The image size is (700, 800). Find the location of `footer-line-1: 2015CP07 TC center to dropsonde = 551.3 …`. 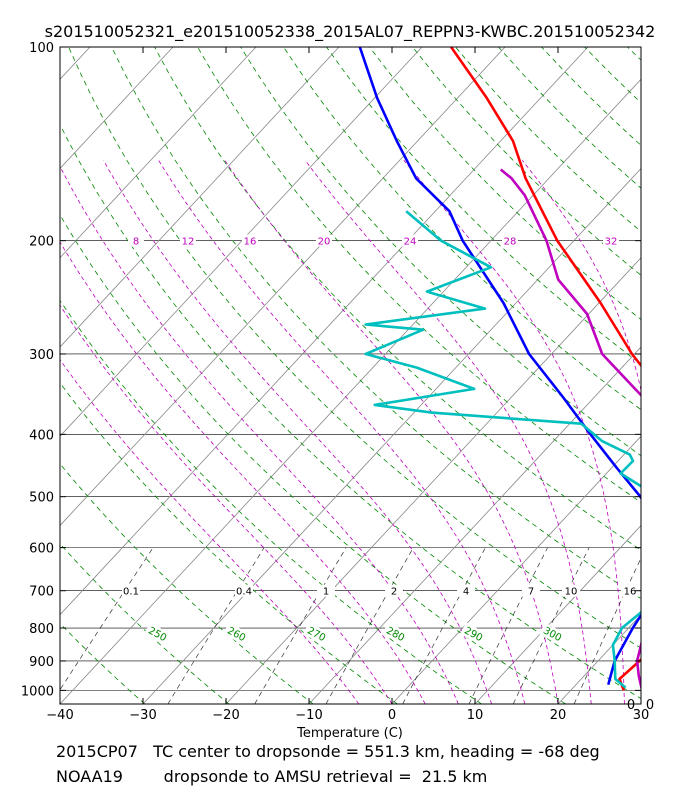

footer-line-1: 2015CP07 TC center to dropsonde = 551.3 … is located at coordinates (328, 751).